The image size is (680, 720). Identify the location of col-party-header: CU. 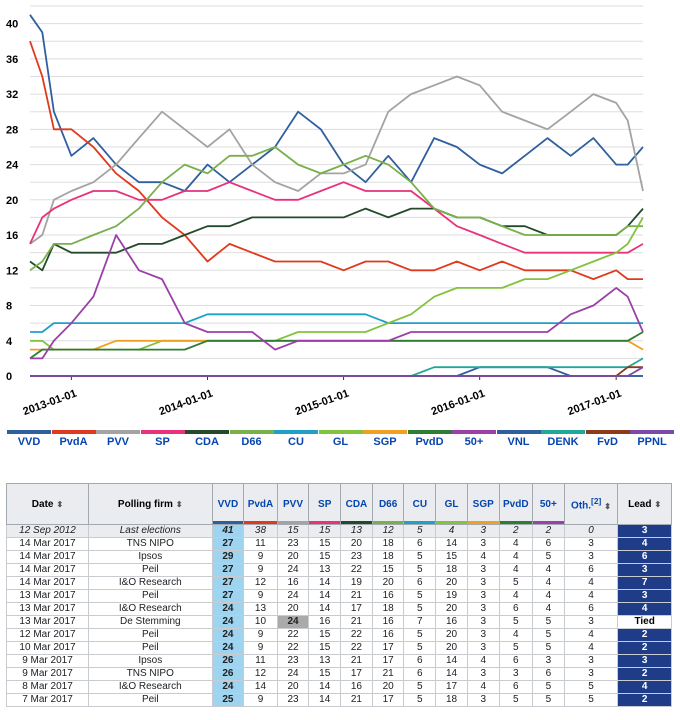
(420, 504).